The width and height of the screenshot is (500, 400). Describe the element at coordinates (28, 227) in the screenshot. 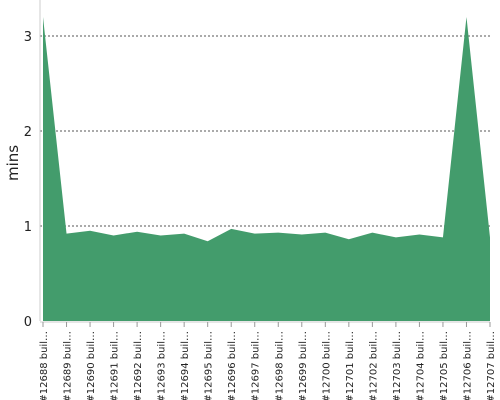

I see `y-tick-label: 1` at that location.